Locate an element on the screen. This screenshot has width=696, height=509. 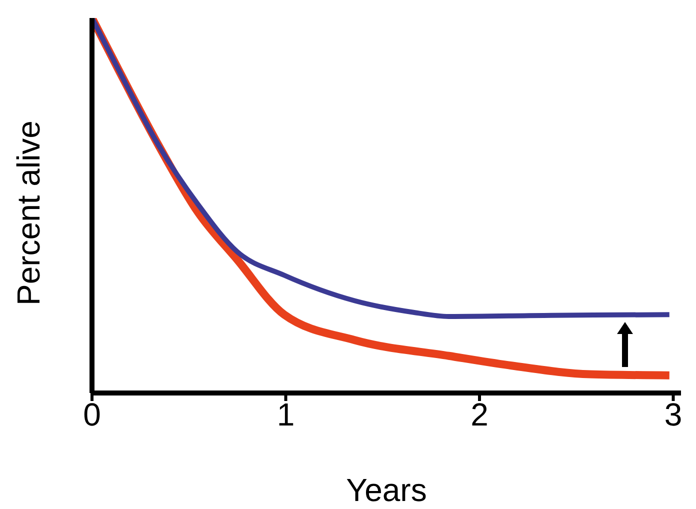
y-axis-title: Percent alive is located at coordinates (28, 213).